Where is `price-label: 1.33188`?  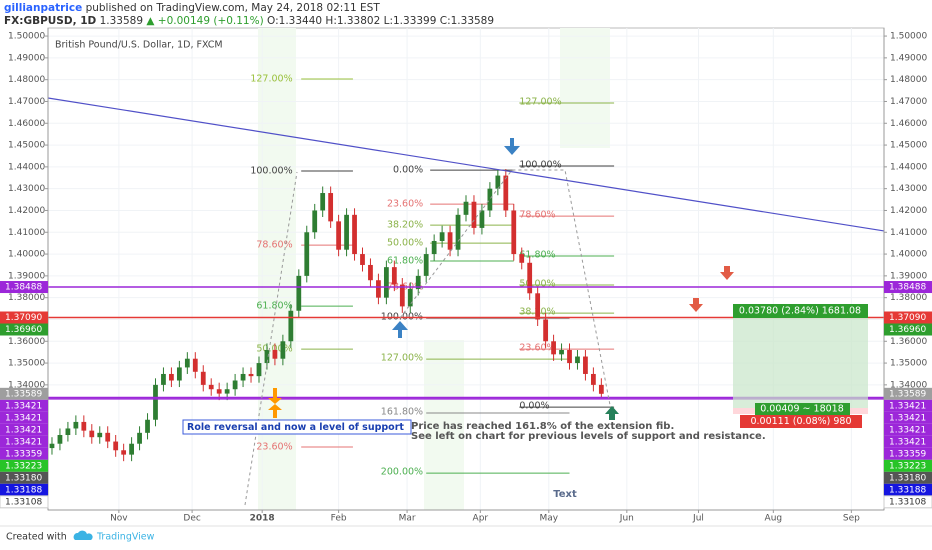
price-label: 1.33188 is located at coordinates (23, 490).